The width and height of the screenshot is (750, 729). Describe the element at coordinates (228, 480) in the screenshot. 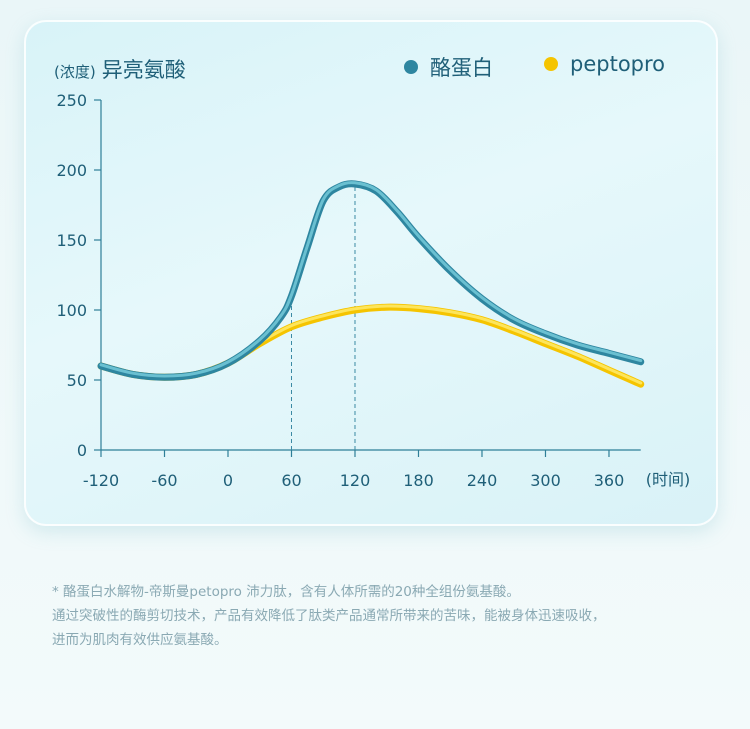

I see `x-tick-label: 0` at that location.